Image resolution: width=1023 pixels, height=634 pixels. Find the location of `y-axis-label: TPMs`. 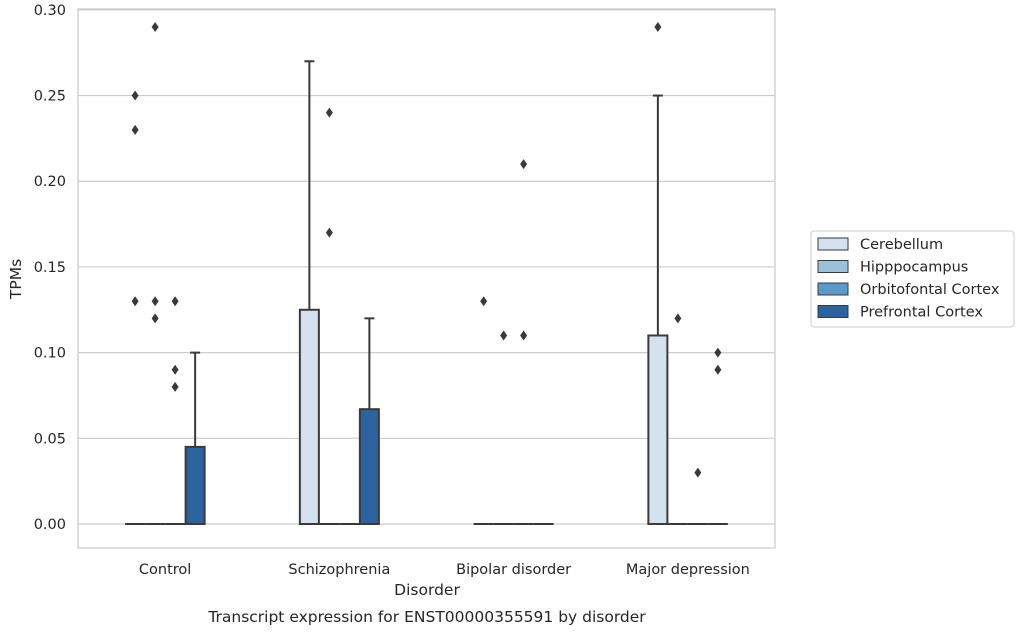

y-axis-label: TPMs is located at coordinates (16, 279).